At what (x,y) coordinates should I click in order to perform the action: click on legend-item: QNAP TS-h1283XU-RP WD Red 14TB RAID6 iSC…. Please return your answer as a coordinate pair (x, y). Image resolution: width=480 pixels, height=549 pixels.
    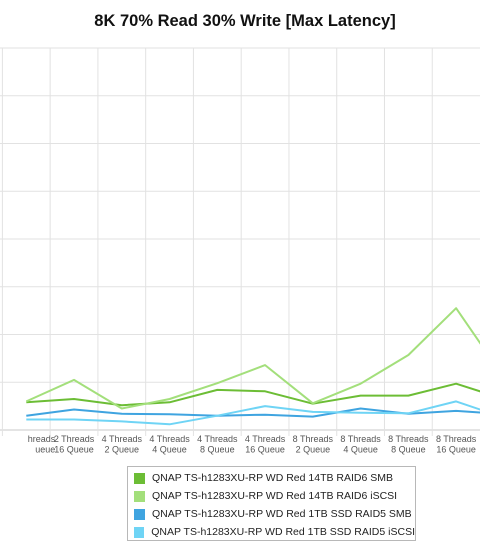
    Looking at the image, I should click on (274, 496).